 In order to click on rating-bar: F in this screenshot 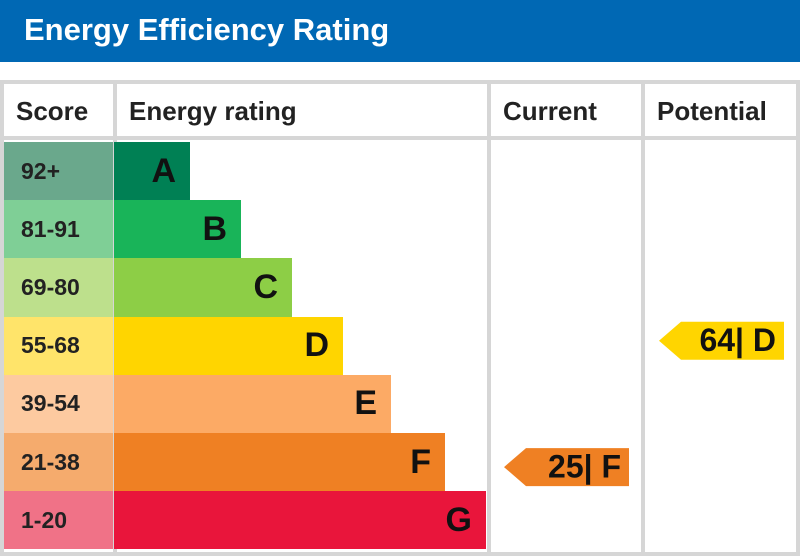, I will do `click(279, 462)`.